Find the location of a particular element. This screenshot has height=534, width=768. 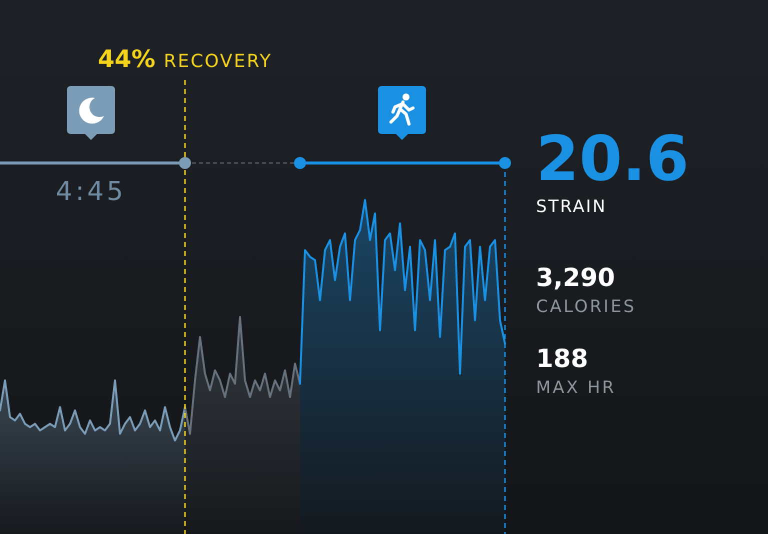

text: 188 is located at coordinates (562, 358).